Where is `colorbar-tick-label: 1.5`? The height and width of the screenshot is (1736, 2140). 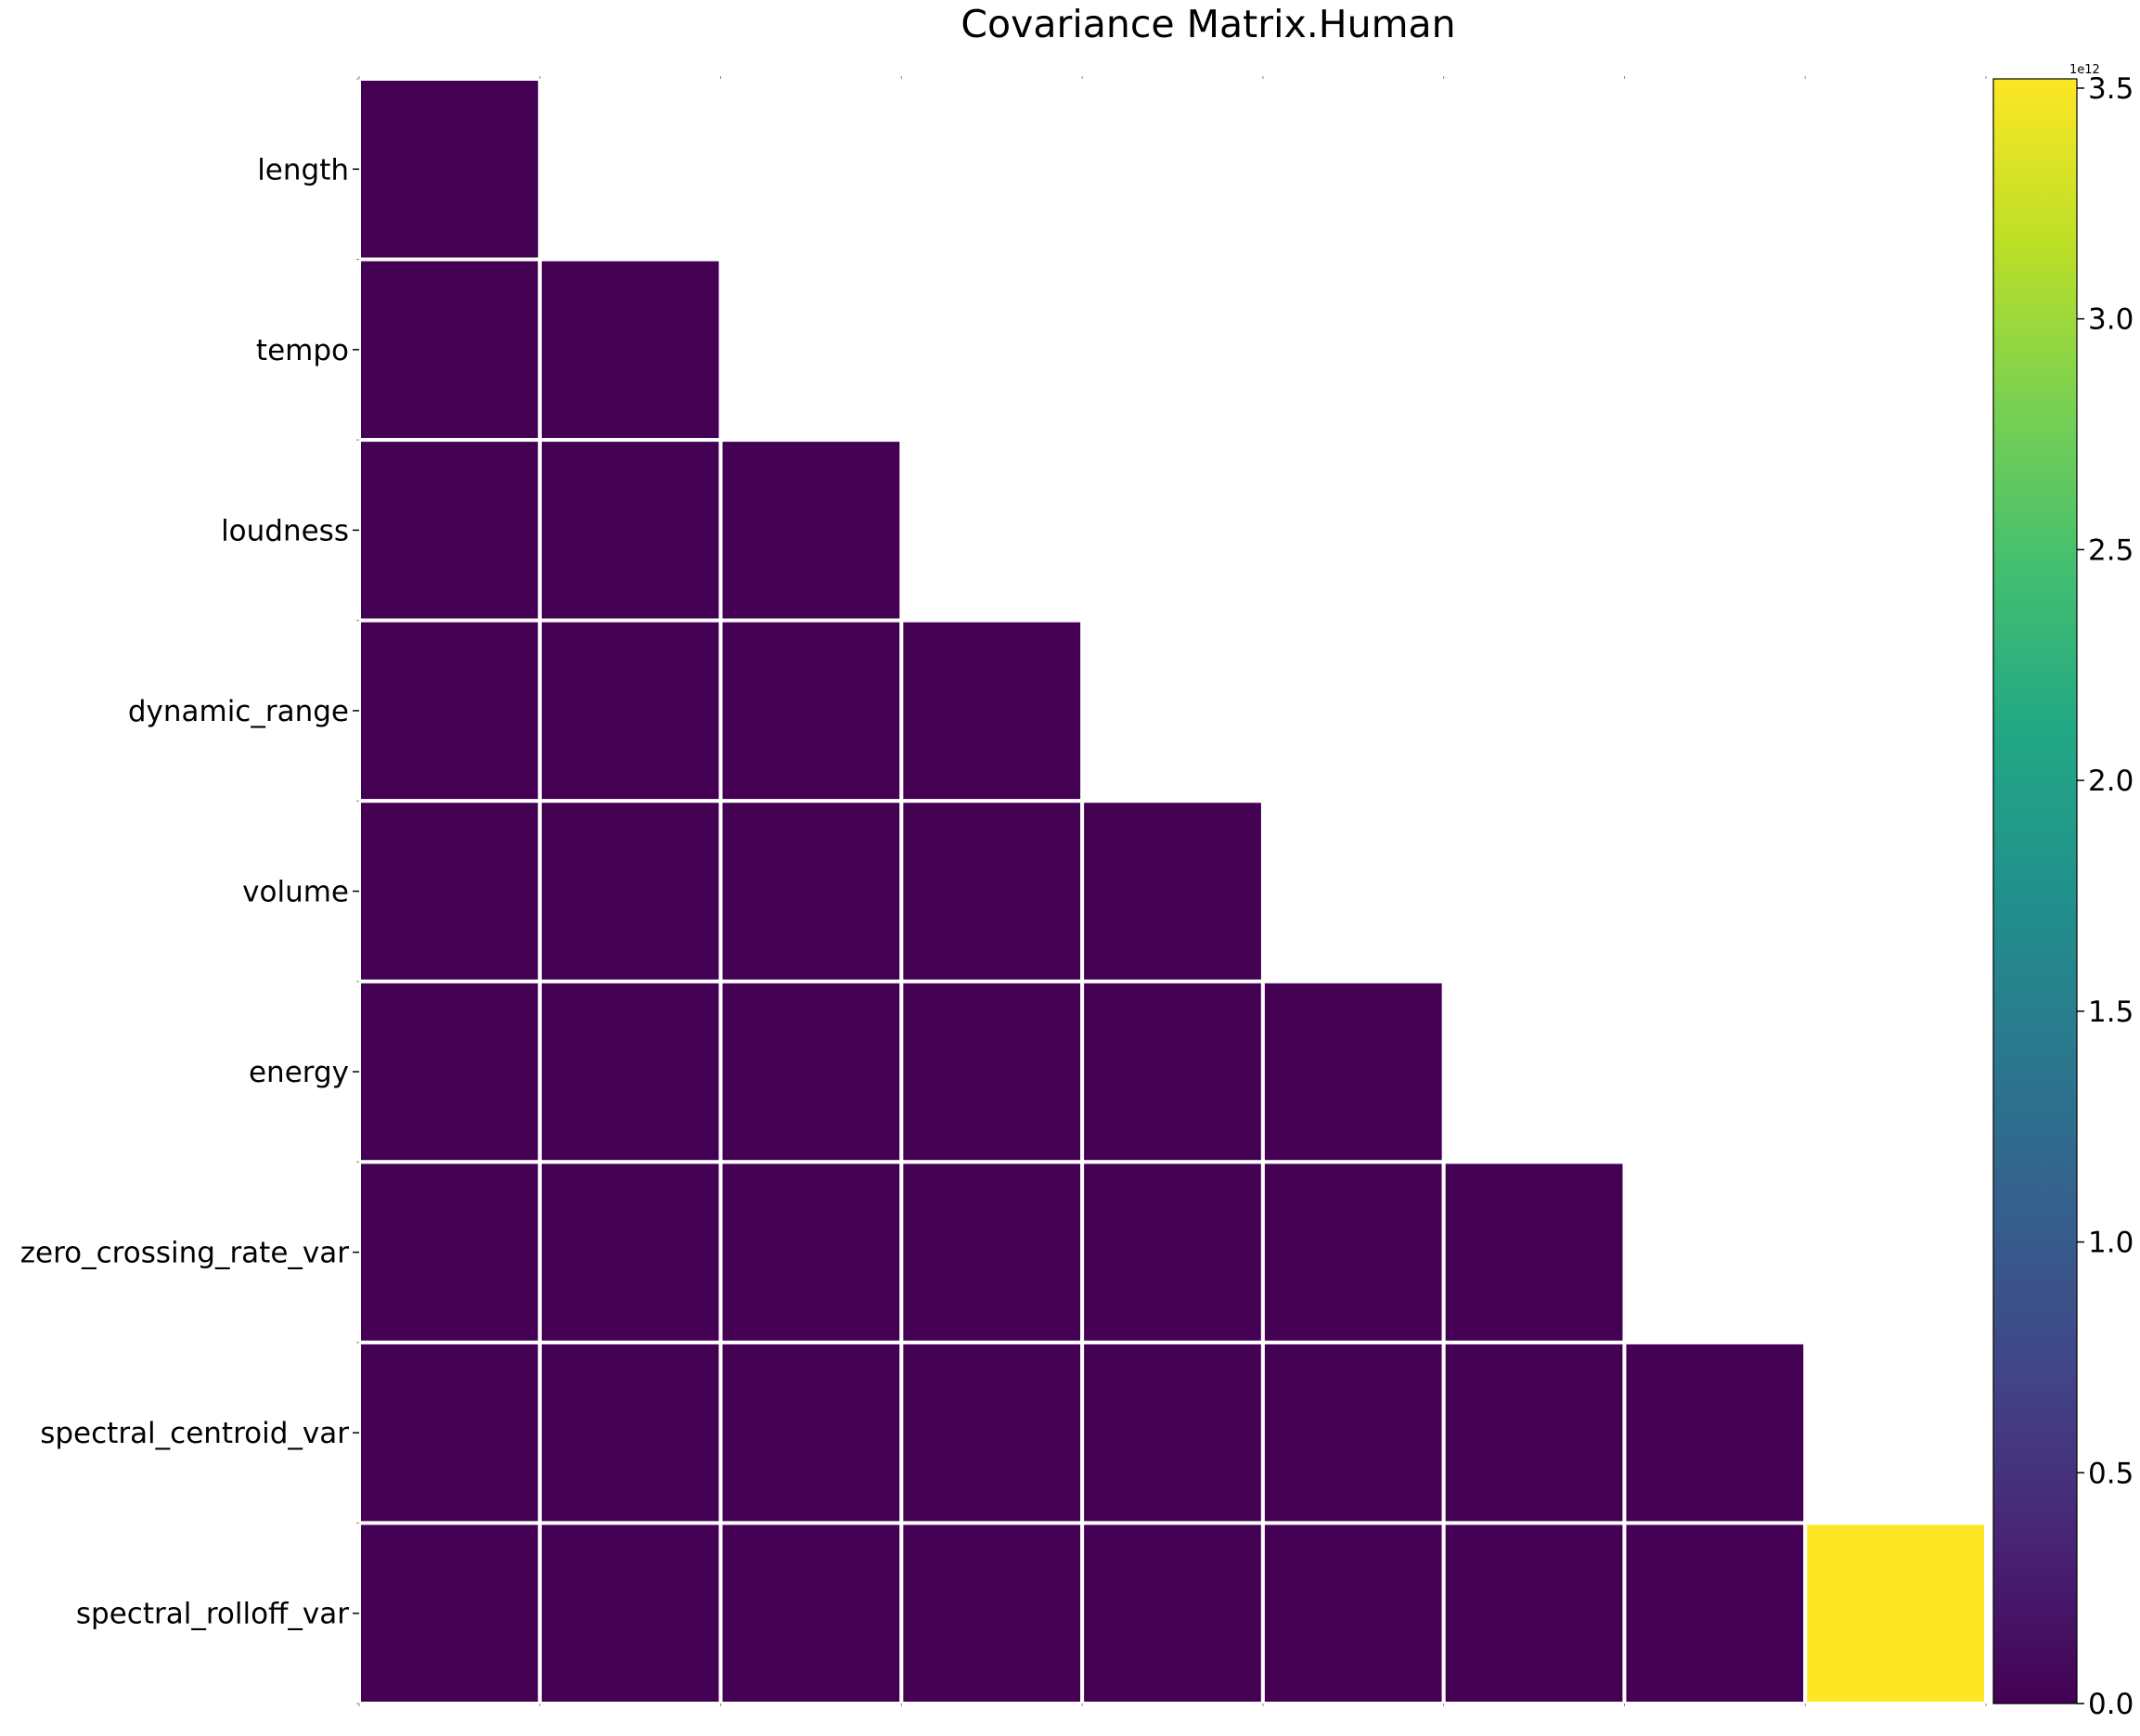
colorbar-tick-label: 1.5 is located at coordinates (2111, 1012).